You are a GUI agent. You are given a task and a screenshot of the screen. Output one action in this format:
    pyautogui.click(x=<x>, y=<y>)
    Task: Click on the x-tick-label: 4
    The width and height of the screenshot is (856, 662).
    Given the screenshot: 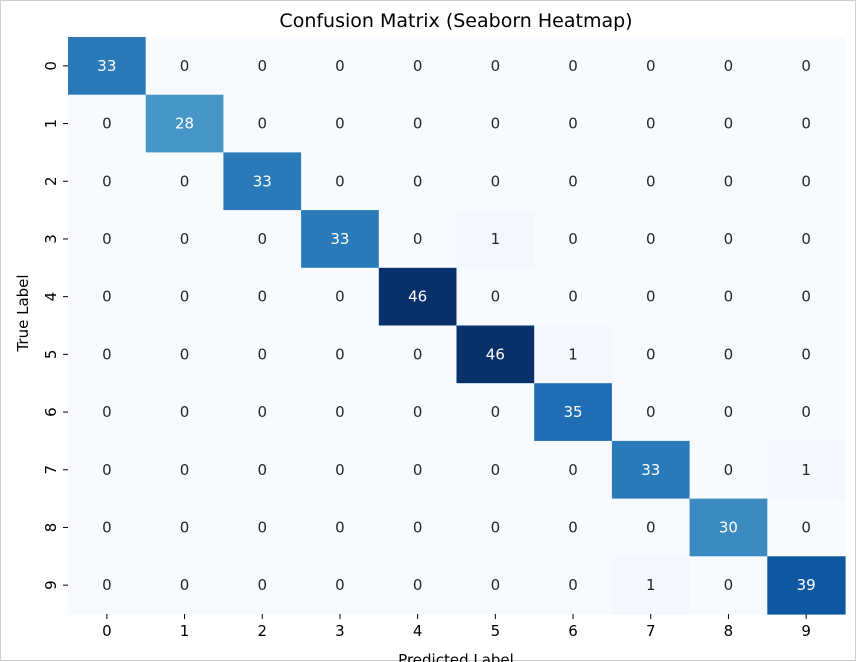 What is the action you would take?
    pyautogui.click(x=418, y=631)
    